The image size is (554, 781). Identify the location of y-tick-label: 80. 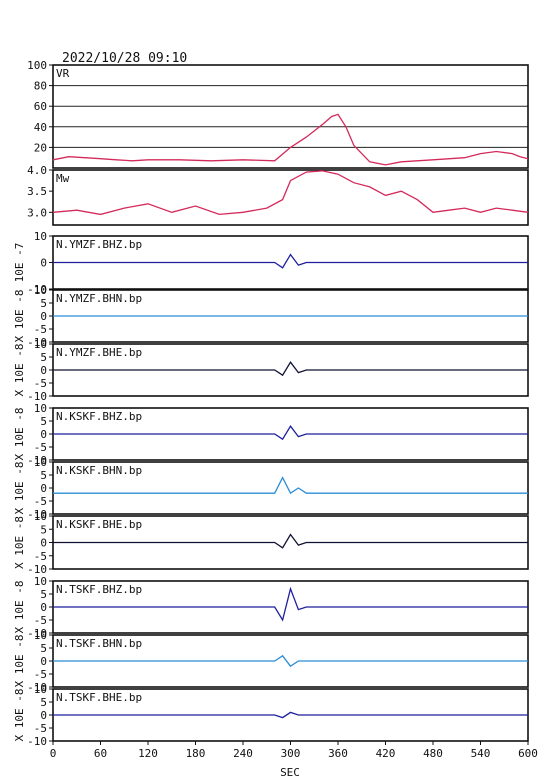
(40, 86).